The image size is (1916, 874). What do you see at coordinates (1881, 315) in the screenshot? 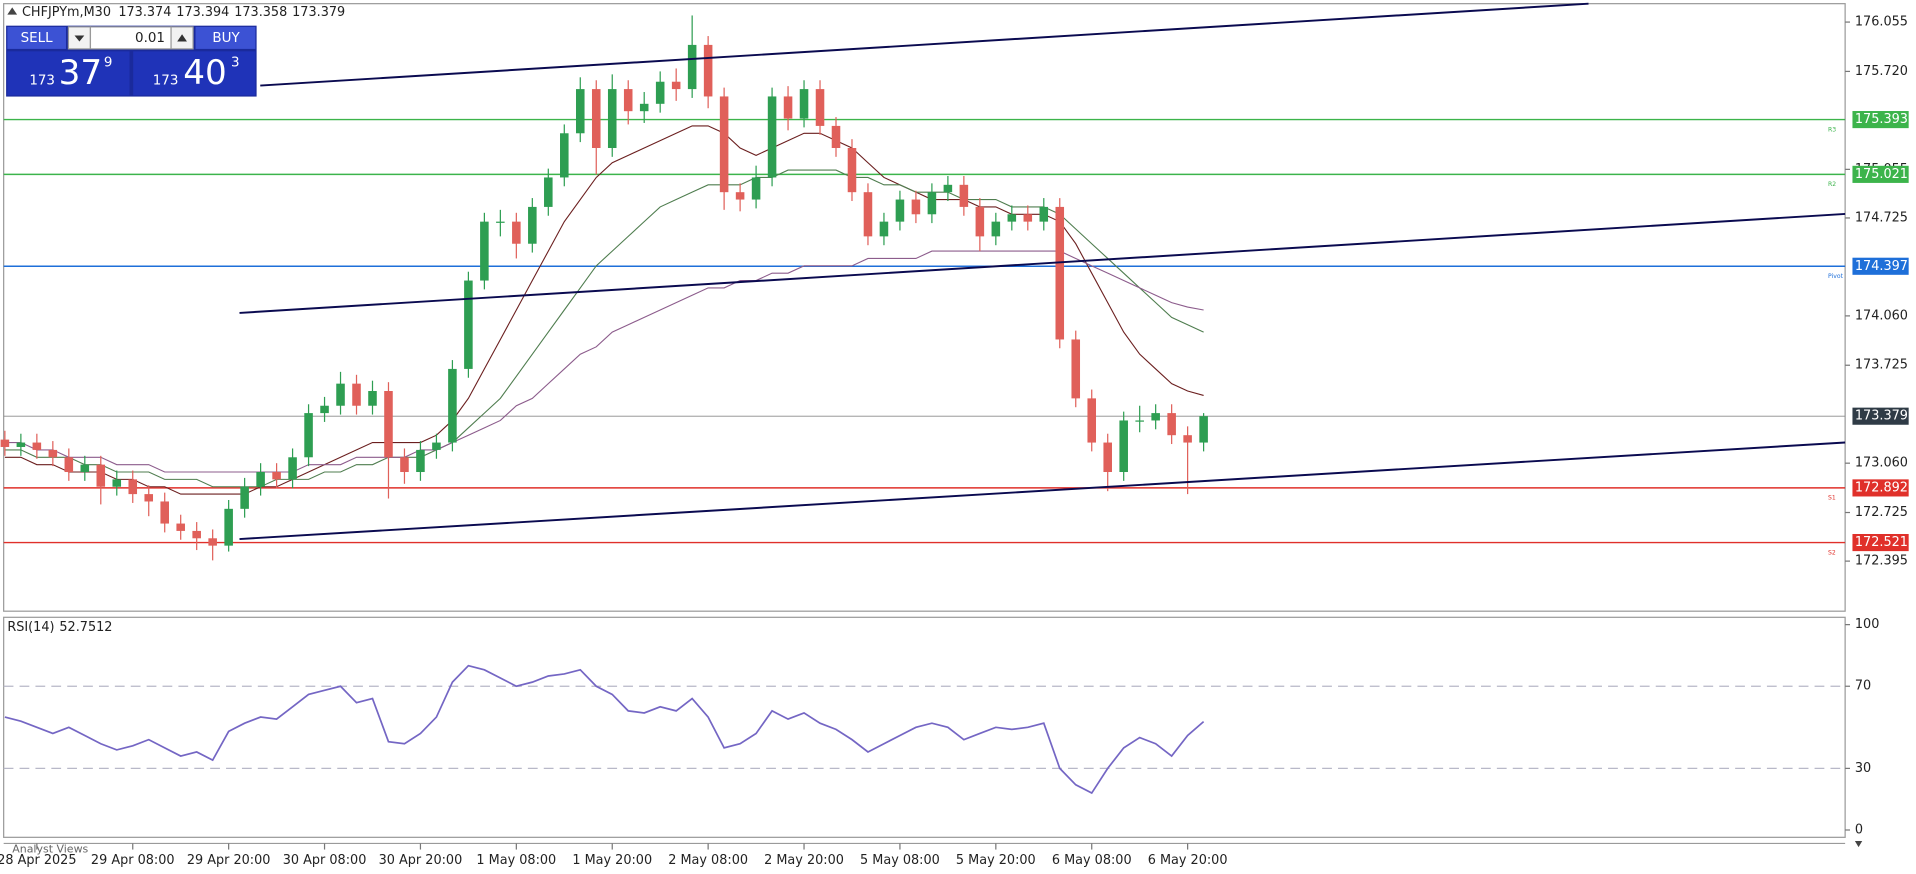
I see `y-tick-label: 174.060` at bounding box center [1881, 315].